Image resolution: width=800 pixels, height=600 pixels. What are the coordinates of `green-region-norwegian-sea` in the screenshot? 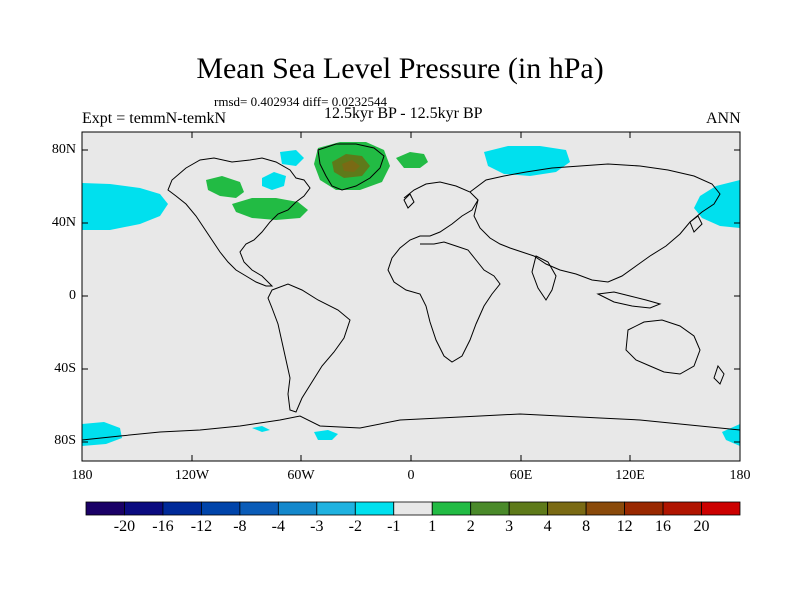 It's located at (412, 160).